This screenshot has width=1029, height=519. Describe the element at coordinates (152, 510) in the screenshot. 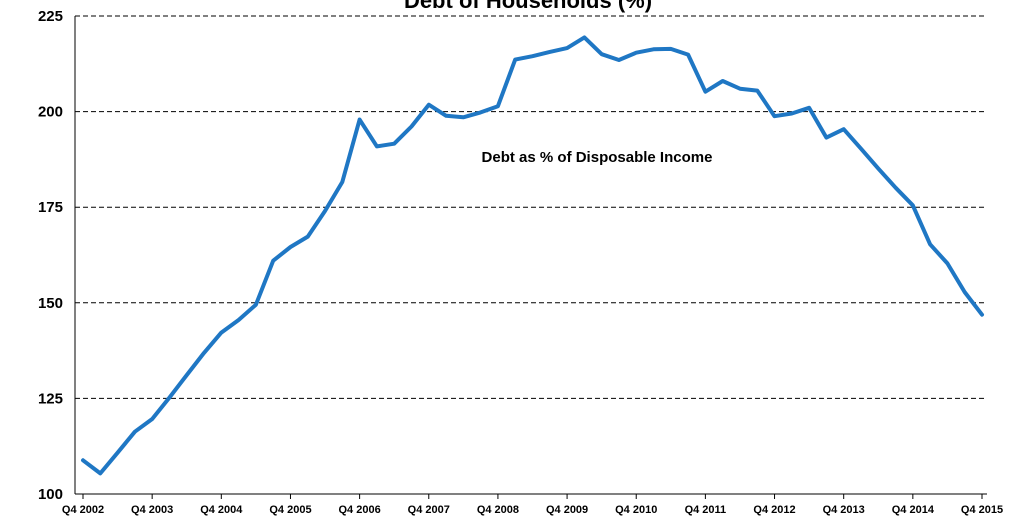

I see `x-tick-label: Q4 2003` at that location.